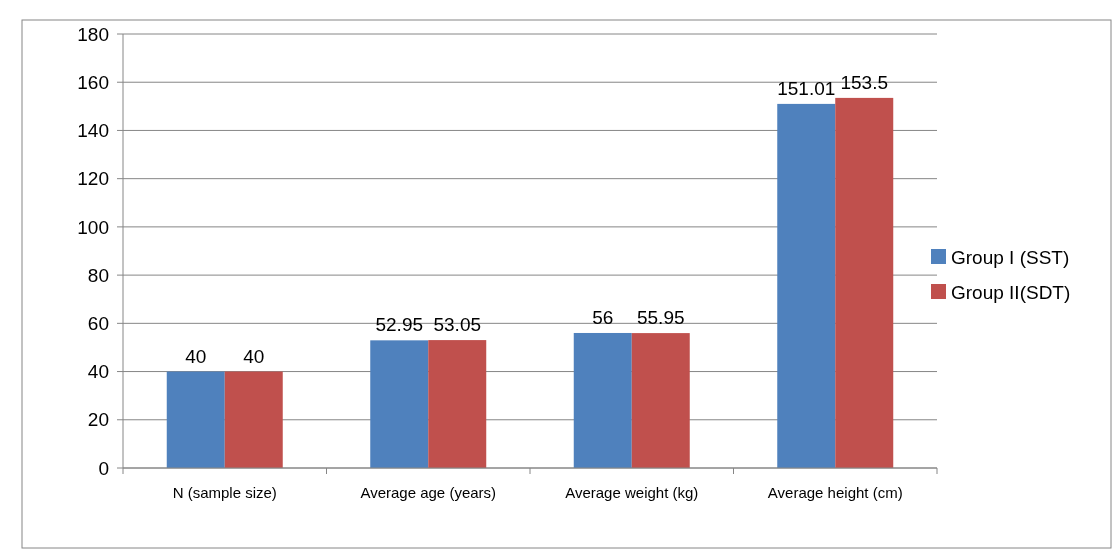 The image size is (1112, 549). Describe the element at coordinates (457, 325) in the screenshot. I see `data-label: 53.05` at that location.